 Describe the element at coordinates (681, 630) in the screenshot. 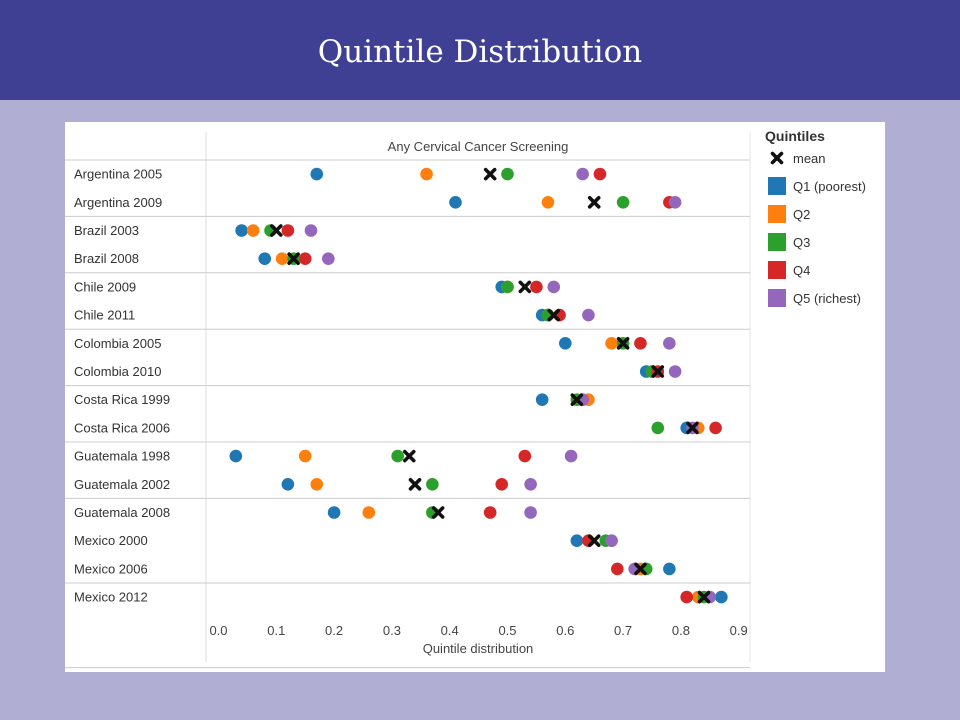

I see `x-tick-label: 0.8` at that location.